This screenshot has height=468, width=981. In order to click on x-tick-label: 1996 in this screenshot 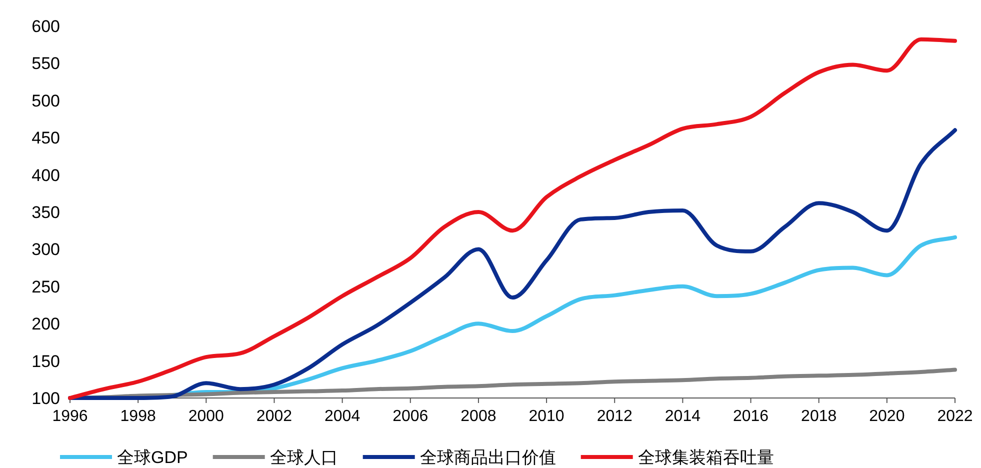, I will do `click(70, 416)`.